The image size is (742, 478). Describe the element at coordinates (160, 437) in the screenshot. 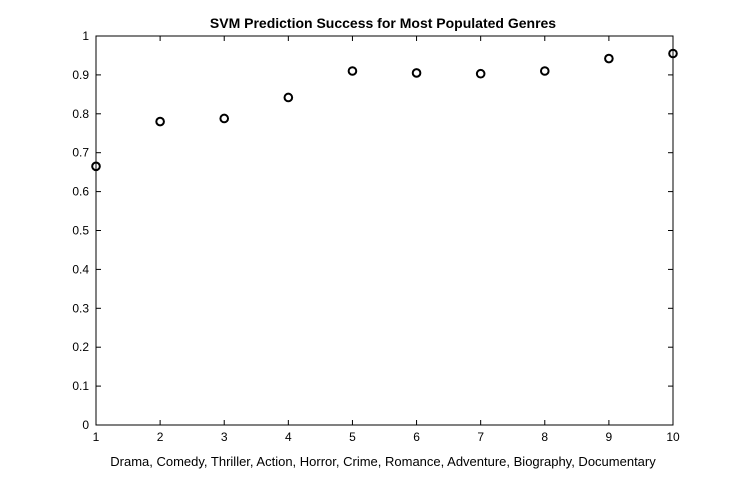

I see `x-tick-label: 2` at that location.